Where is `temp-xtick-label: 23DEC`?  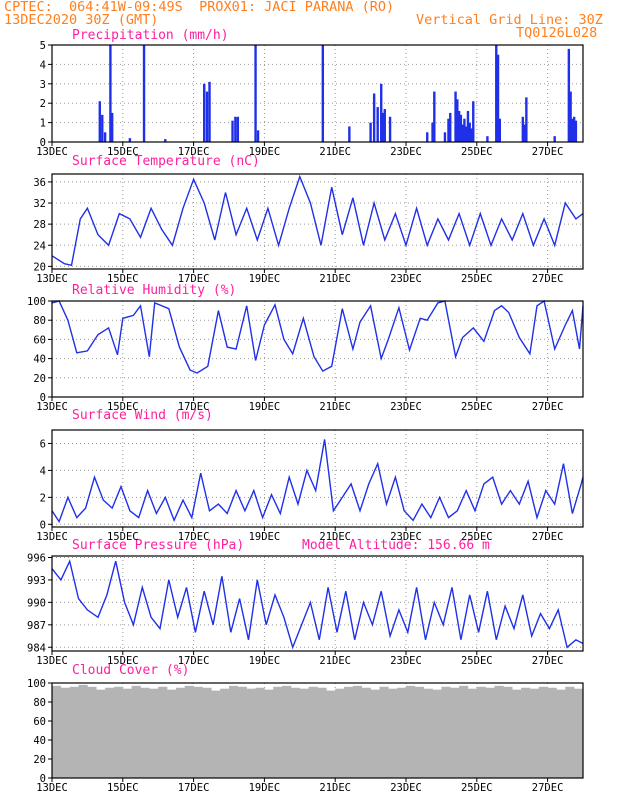
temp-xtick-label: 23DEC is located at coordinates (406, 279).